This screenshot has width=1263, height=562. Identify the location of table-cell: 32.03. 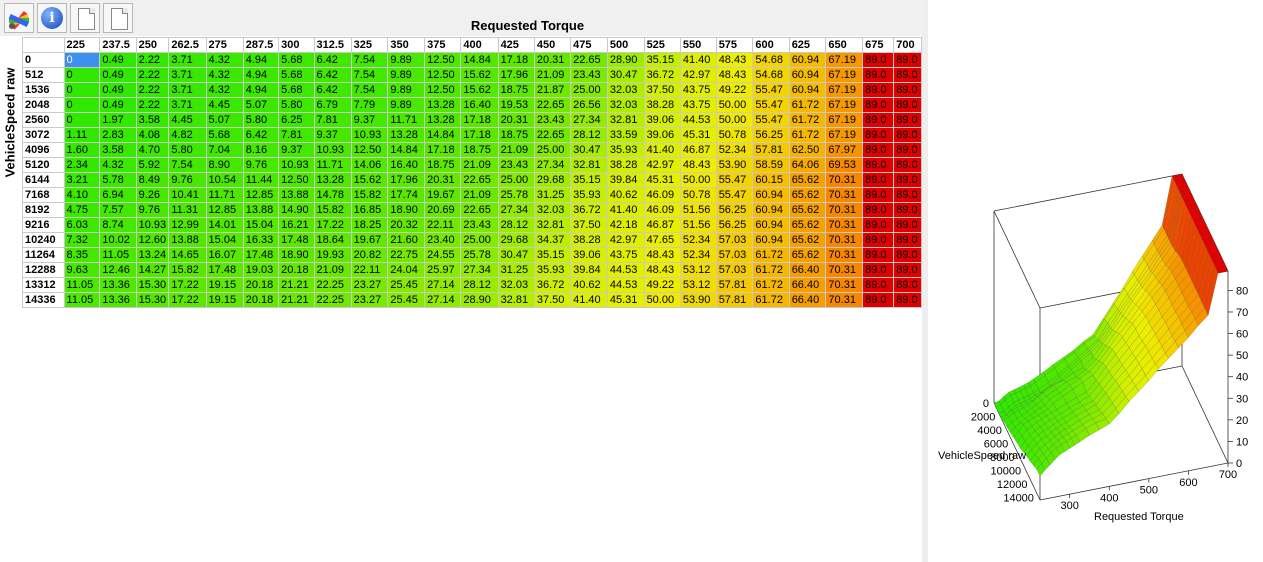
(552, 210).